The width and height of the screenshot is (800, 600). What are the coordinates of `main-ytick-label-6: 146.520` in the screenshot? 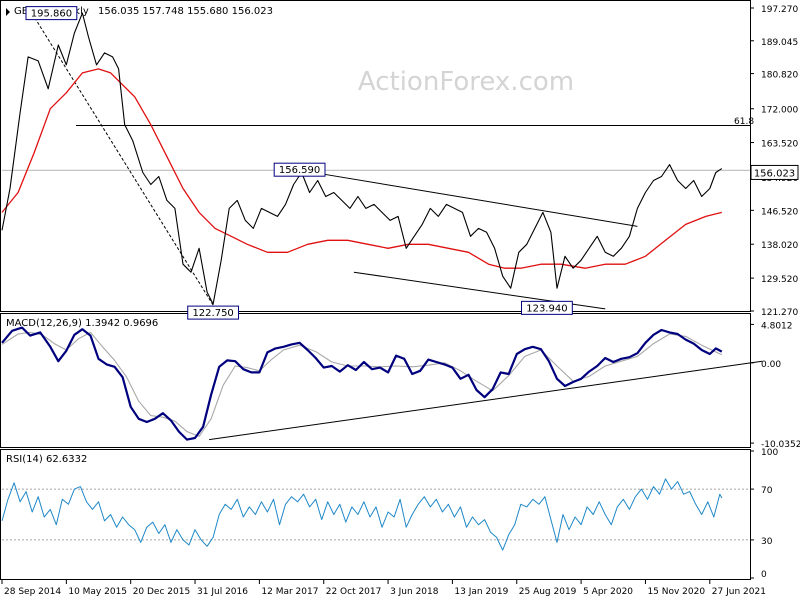 It's located at (779, 212).